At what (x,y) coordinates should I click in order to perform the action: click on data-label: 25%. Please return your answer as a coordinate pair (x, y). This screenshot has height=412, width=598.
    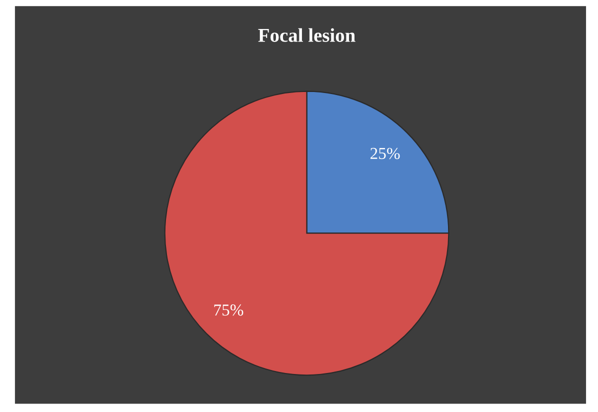
    Looking at the image, I should click on (385, 154).